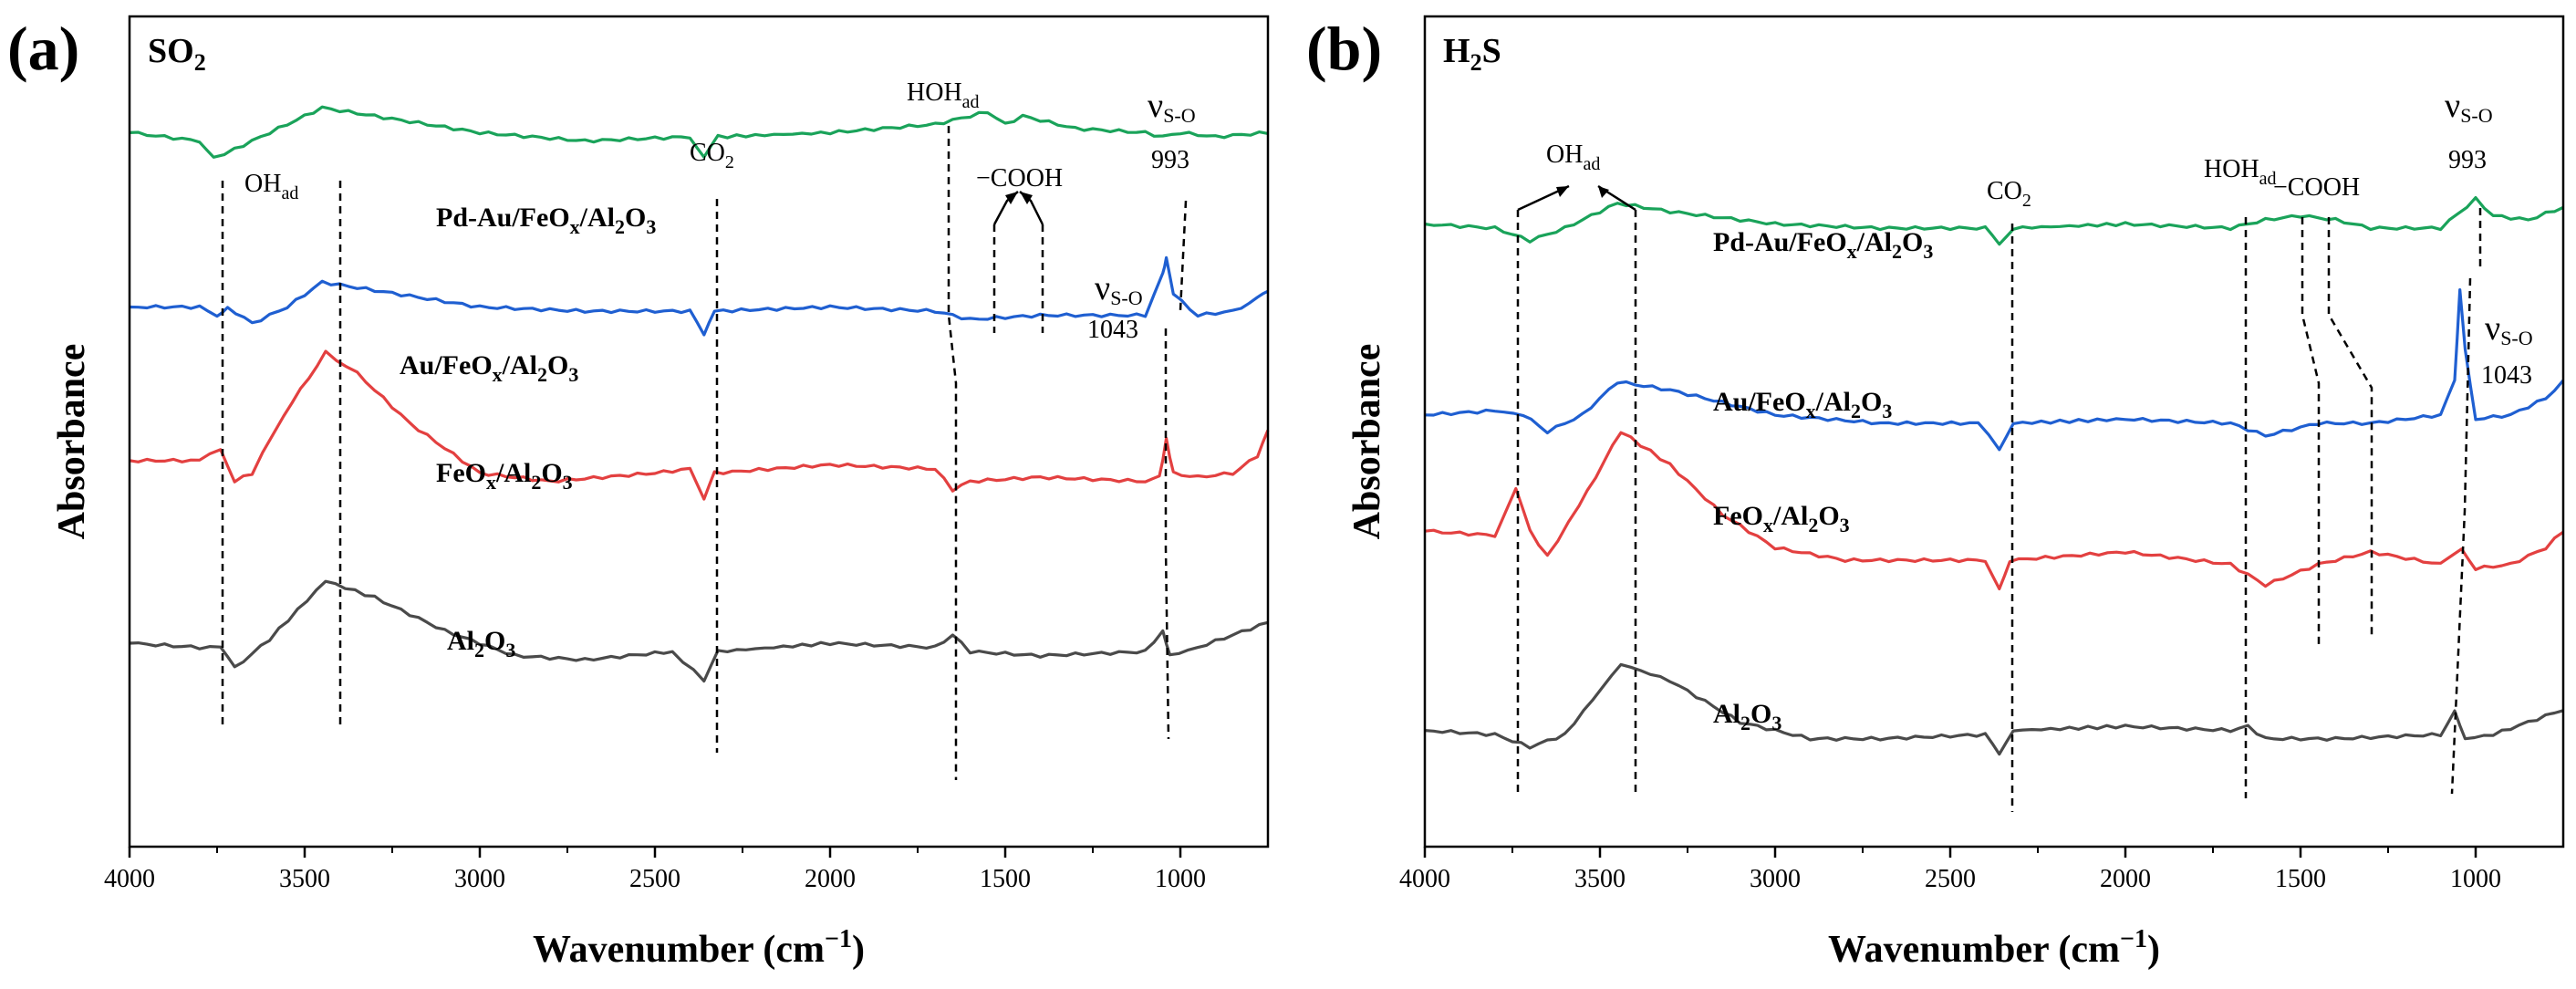 Image resolution: width=2576 pixels, height=989 pixels. What do you see at coordinates (971, 102) in the screenshot?
I see `ann-hoh-a-sub: ad` at bounding box center [971, 102].